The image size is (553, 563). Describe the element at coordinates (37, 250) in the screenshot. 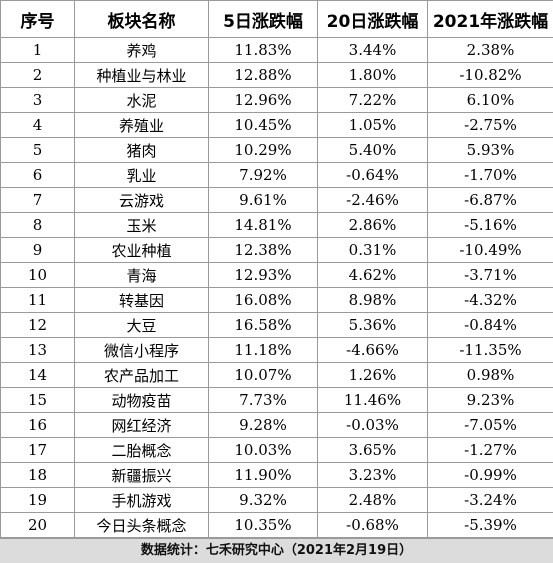

I see `cell-index: 9` at that location.